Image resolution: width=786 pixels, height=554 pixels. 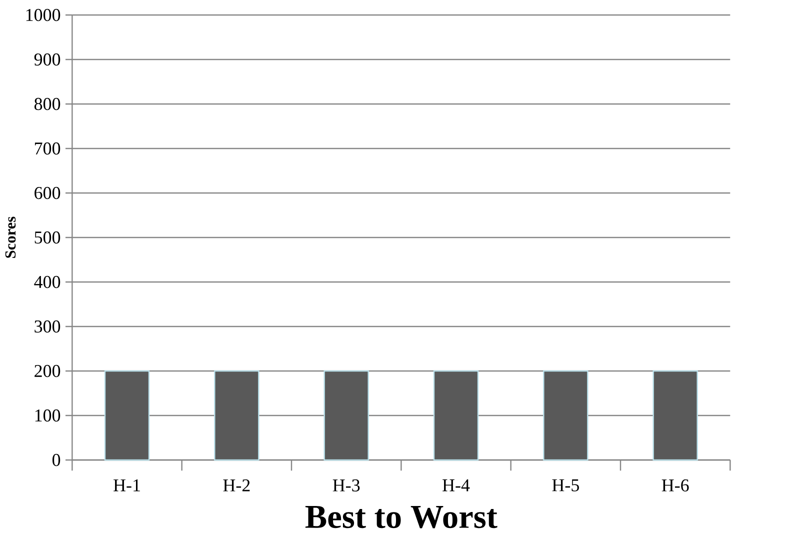 I want to click on y-tick-label: 800, so click(x=47, y=104).